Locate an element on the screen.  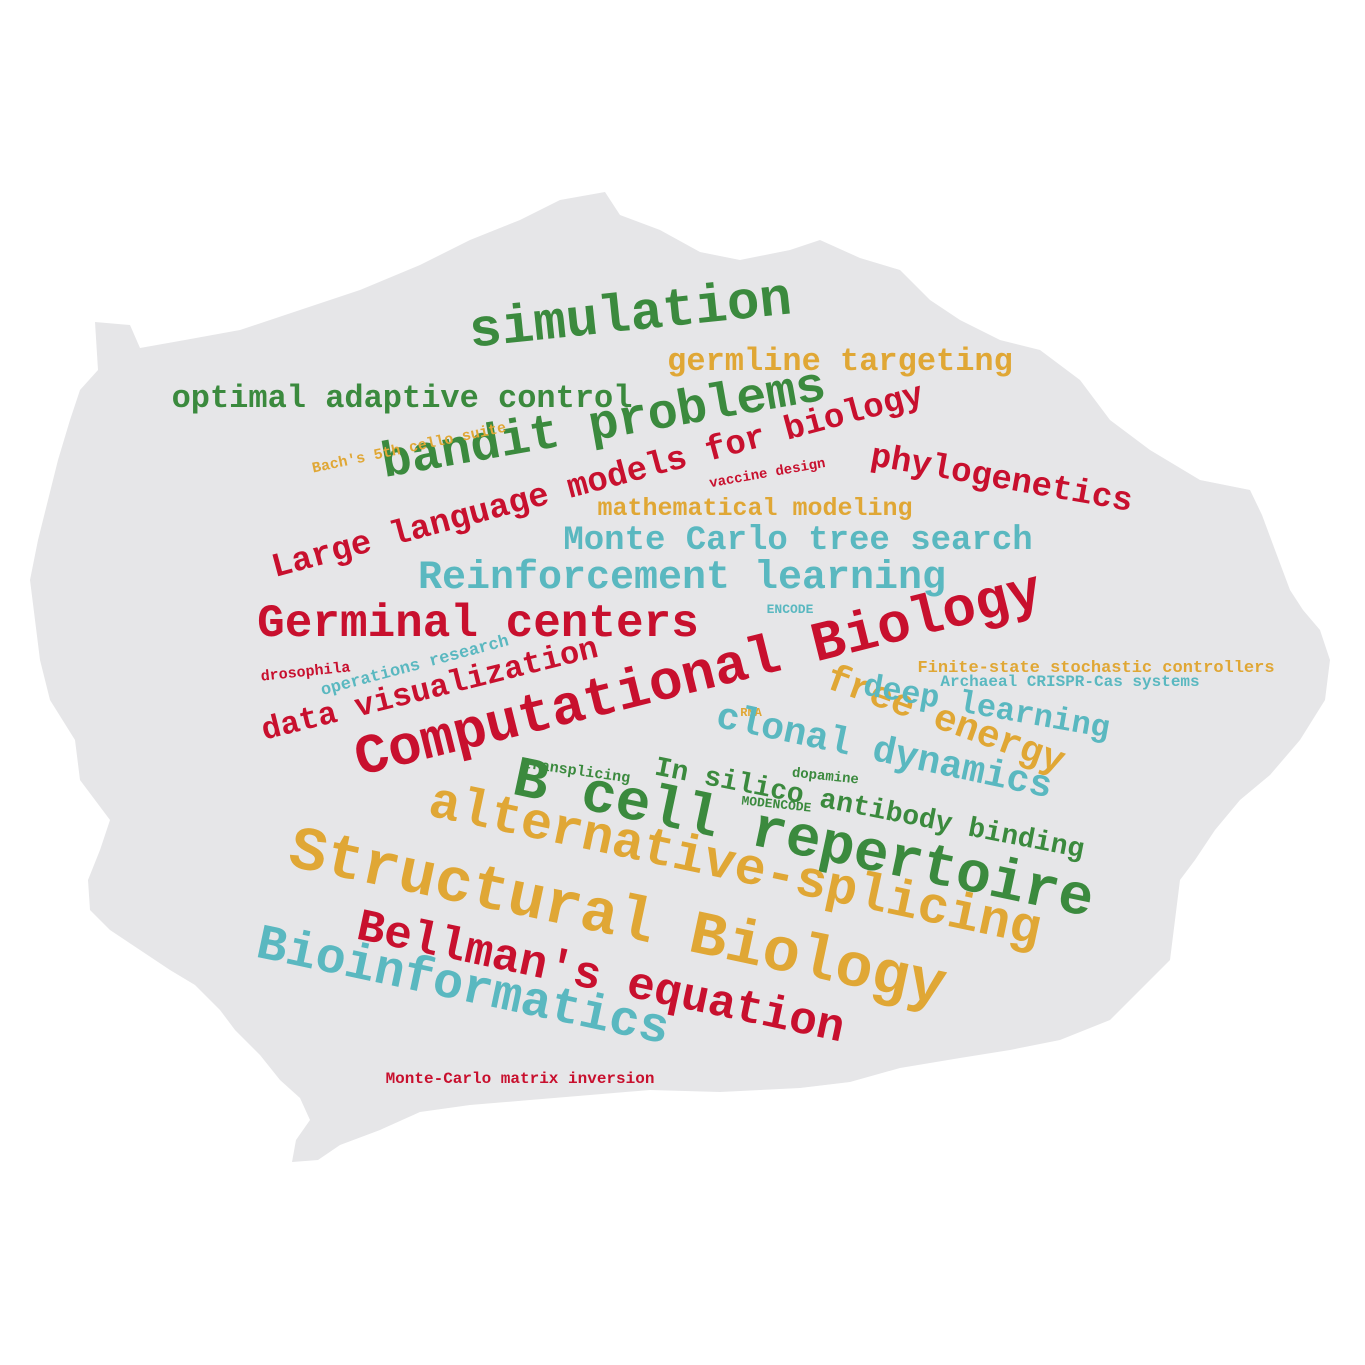
word-monte-carlo-tree-search: Monte Carlo tree search is located at coordinates (797, 541).